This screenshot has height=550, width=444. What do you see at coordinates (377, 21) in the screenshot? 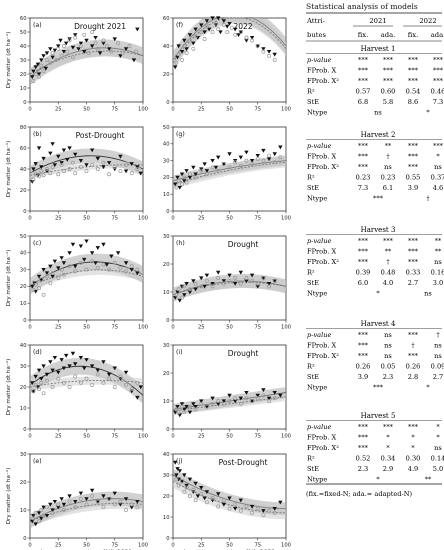
I see `header-year-2021: 2021` at bounding box center [377, 21].